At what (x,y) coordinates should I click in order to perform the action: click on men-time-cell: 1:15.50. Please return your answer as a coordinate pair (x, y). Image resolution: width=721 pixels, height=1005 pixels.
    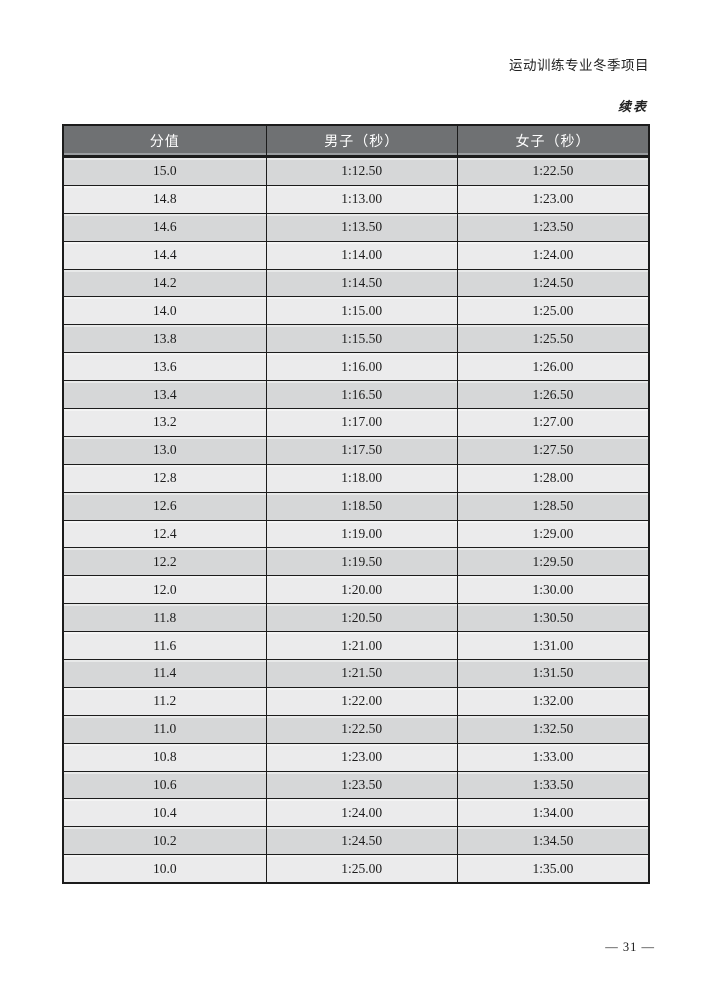
    Looking at the image, I should click on (361, 339).